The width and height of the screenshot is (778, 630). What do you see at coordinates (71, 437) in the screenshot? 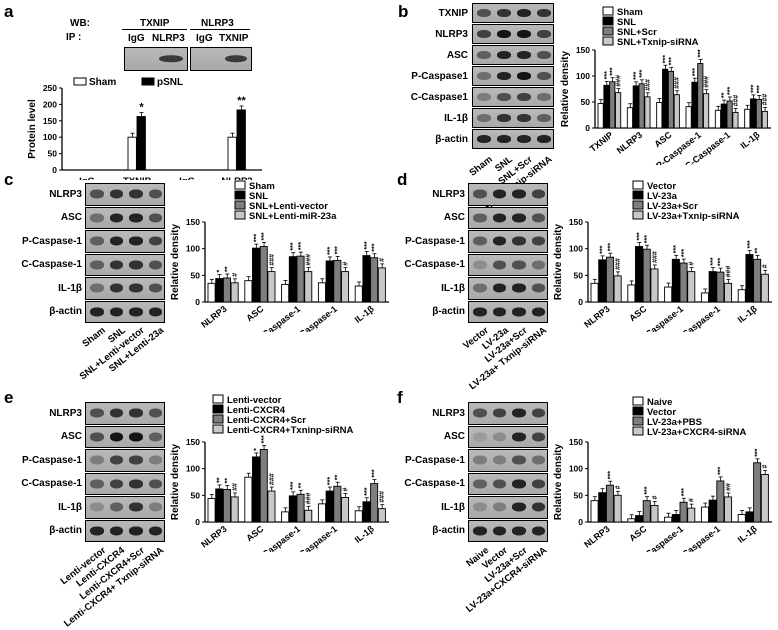
I see `panel-e-row-label: ASC` at bounding box center [71, 437].